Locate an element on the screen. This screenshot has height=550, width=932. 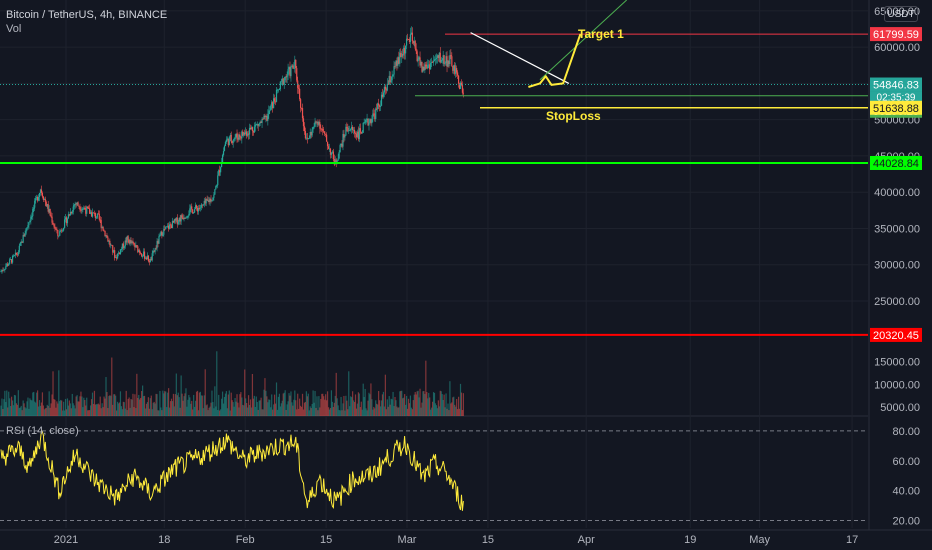
rsi-tick-label: 20.00 is located at coordinates (906, 522).